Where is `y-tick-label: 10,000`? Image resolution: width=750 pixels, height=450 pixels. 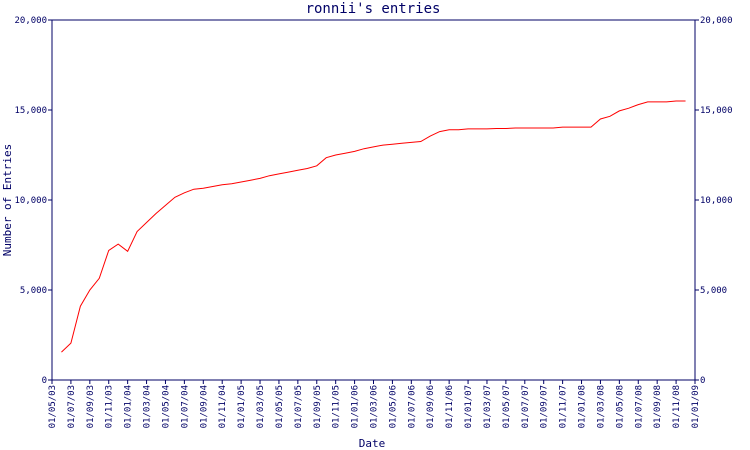
y-tick-label: 10,000 is located at coordinates (30, 201).